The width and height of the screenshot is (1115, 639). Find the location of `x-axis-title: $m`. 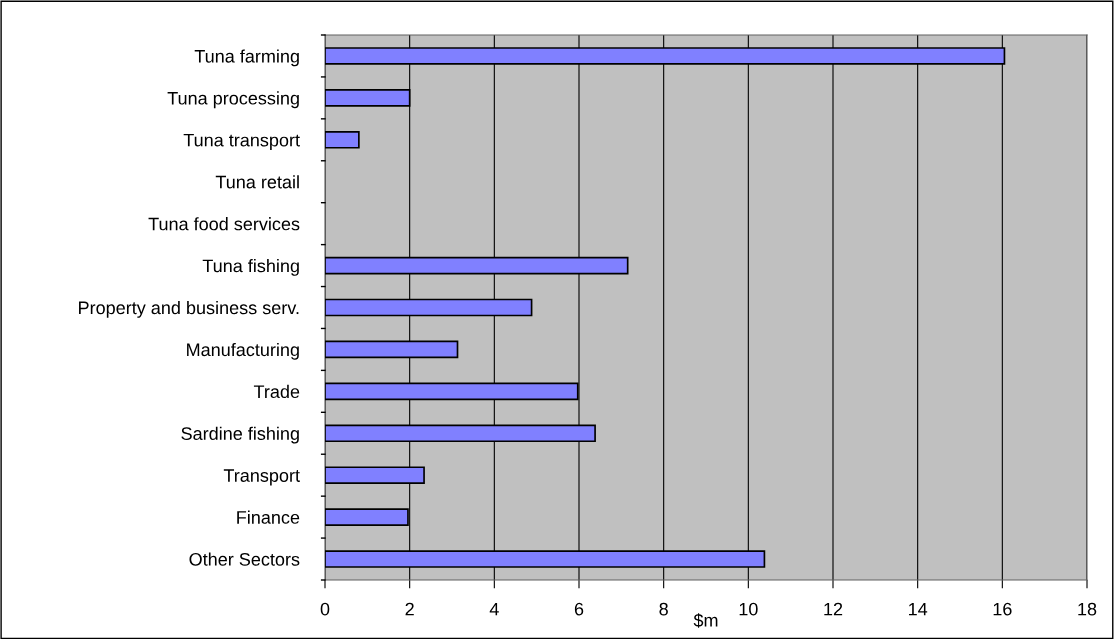

x-axis-title: $m is located at coordinates (705, 620).